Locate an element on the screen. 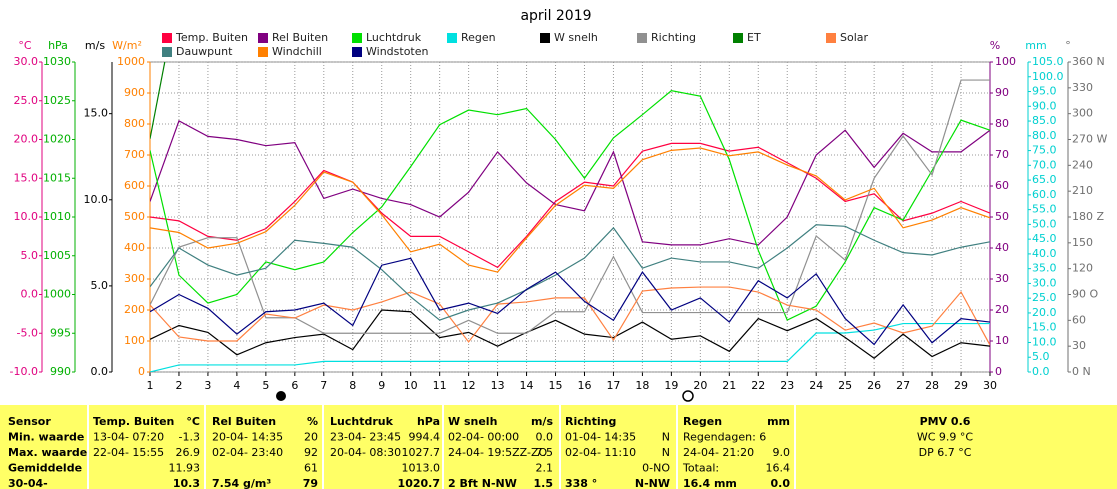 Image resolution: width=1117 pixels, height=489 pixels. table-cell: 1020.7 is located at coordinates (419, 483).